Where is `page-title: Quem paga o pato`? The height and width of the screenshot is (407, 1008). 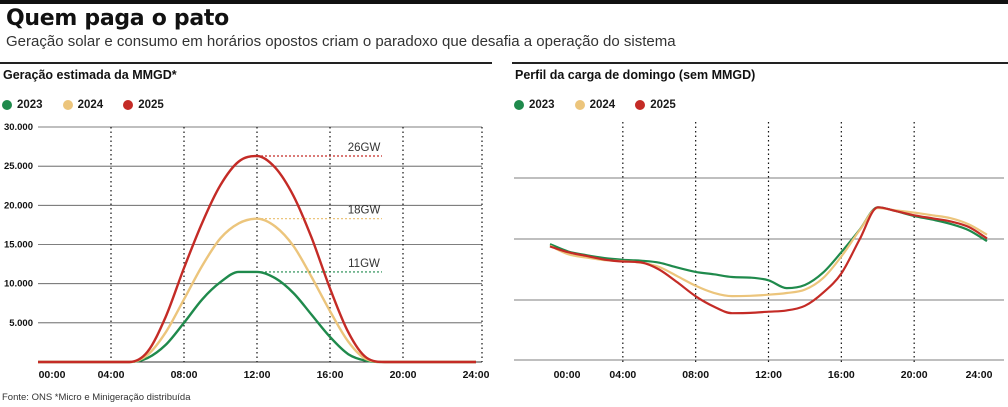 page-title: Quem paga o pato is located at coordinates (117, 18).